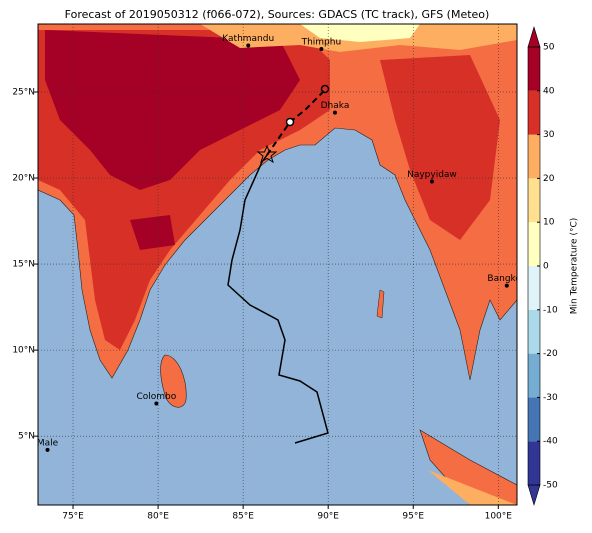  I want to click on city-label: Kathmandu, so click(248, 39).